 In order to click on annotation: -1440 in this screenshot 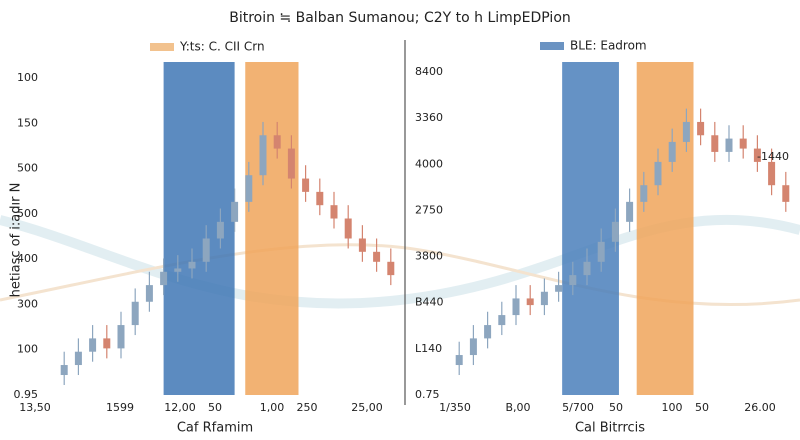, I will do `click(773, 156)`.